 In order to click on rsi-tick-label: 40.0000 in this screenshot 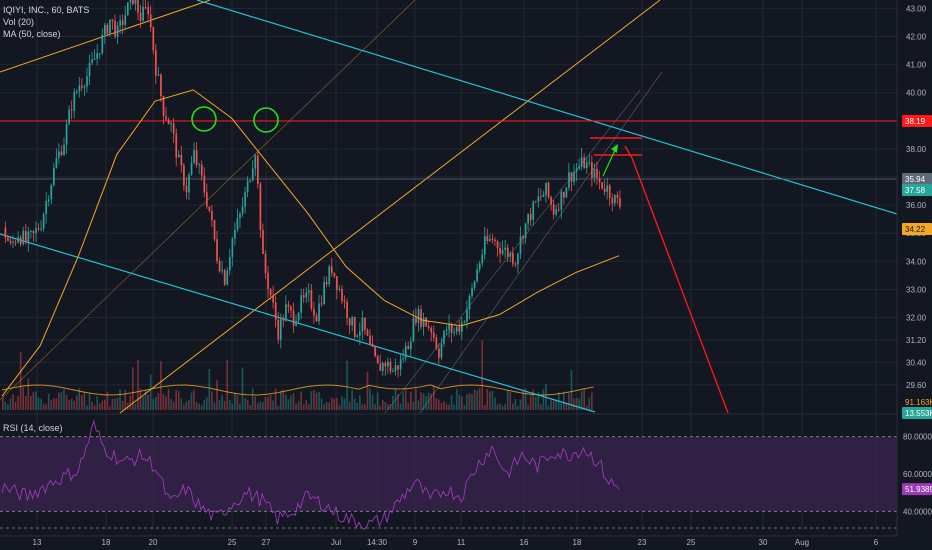, I will do `click(917, 511)`.